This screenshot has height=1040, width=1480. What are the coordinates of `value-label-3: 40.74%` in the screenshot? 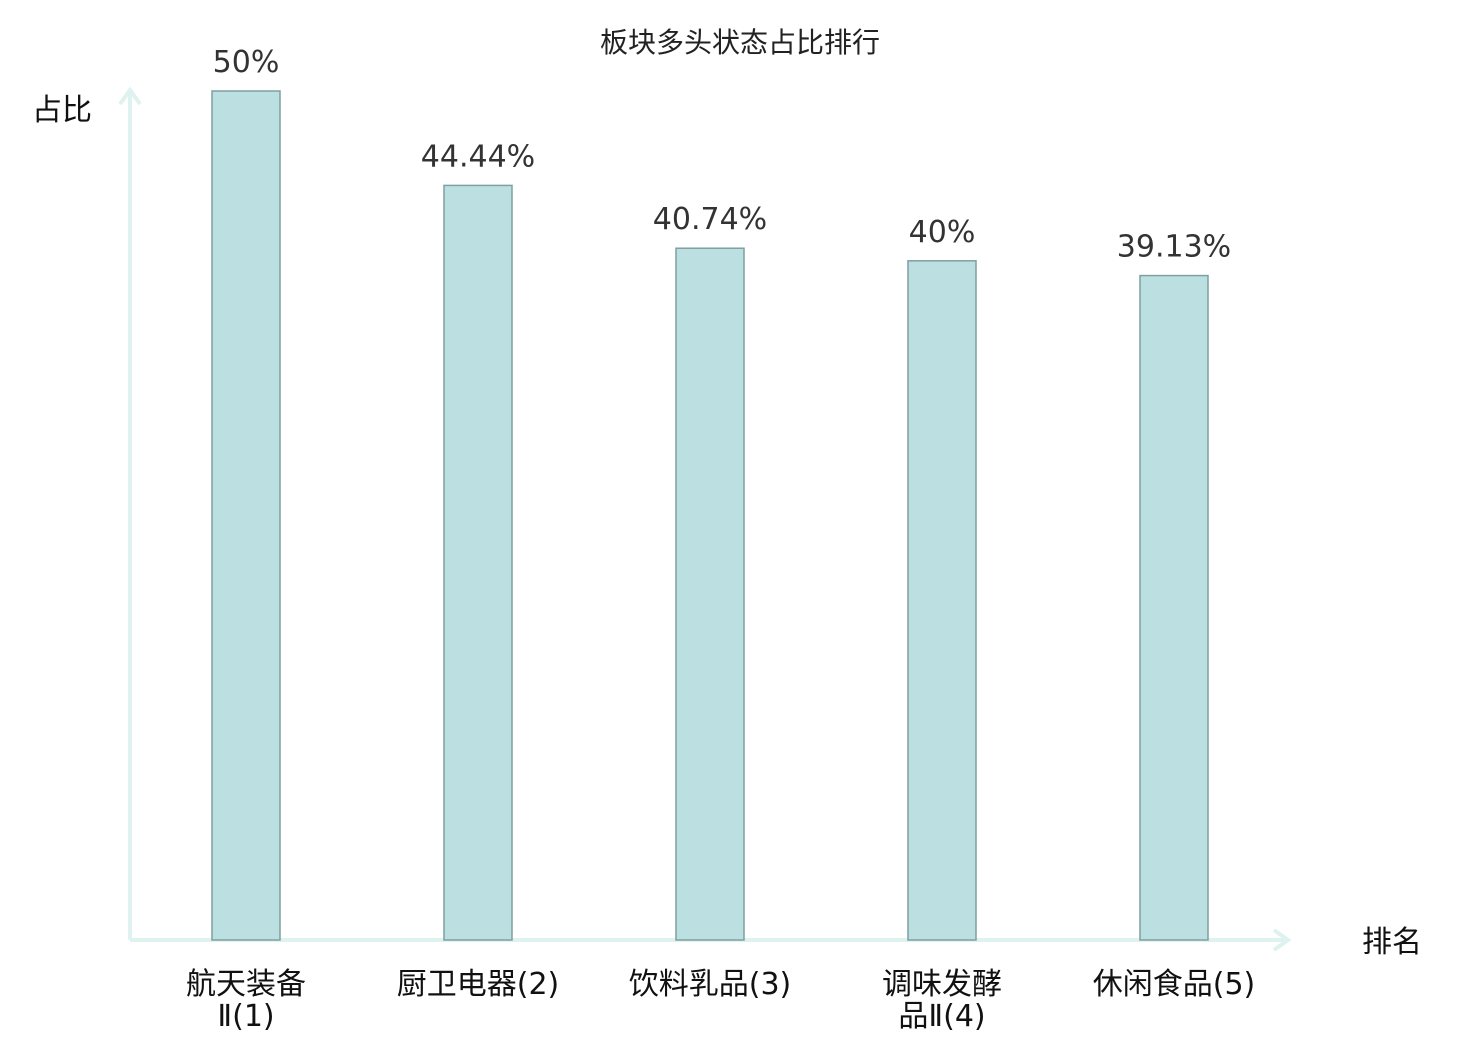 It's located at (710, 219).